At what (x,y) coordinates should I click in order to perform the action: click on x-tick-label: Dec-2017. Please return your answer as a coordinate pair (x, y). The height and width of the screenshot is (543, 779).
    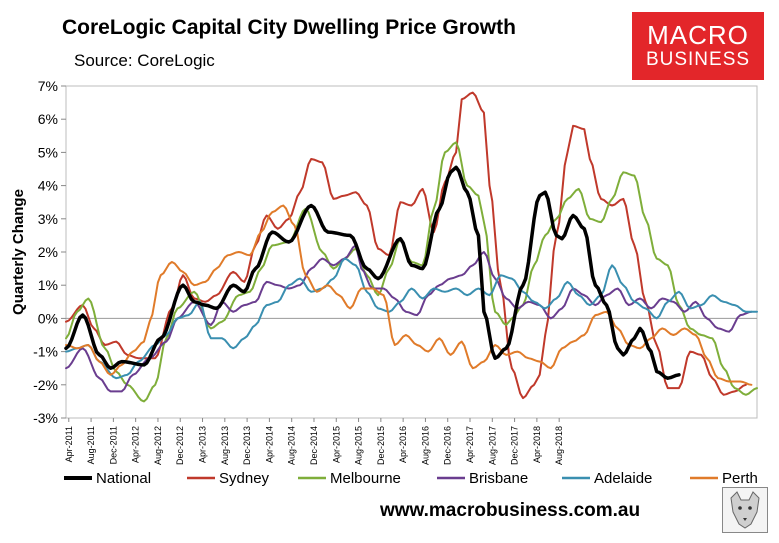
    Looking at the image, I should click on (515, 445).